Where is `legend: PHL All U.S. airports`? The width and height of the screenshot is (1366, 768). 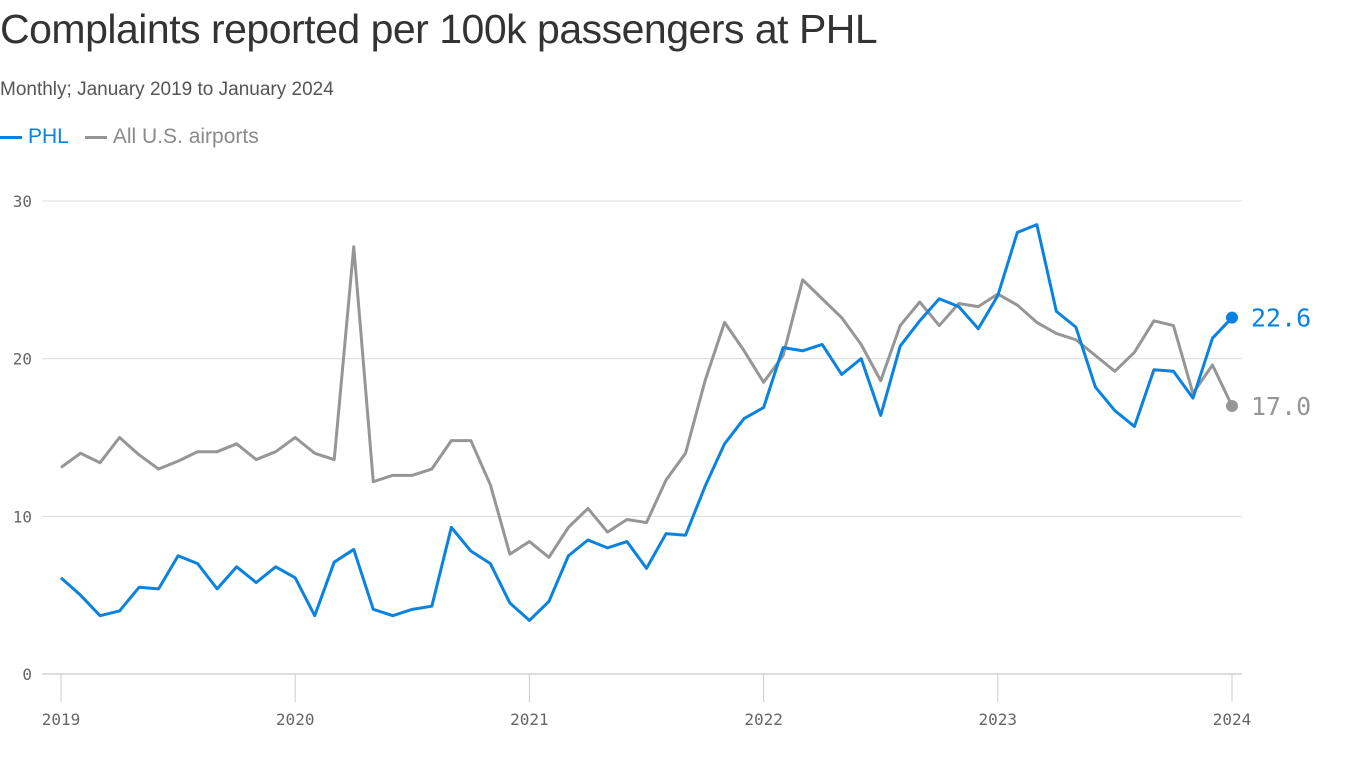 legend: PHL All U.S. airports is located at coordinates (129, 137).